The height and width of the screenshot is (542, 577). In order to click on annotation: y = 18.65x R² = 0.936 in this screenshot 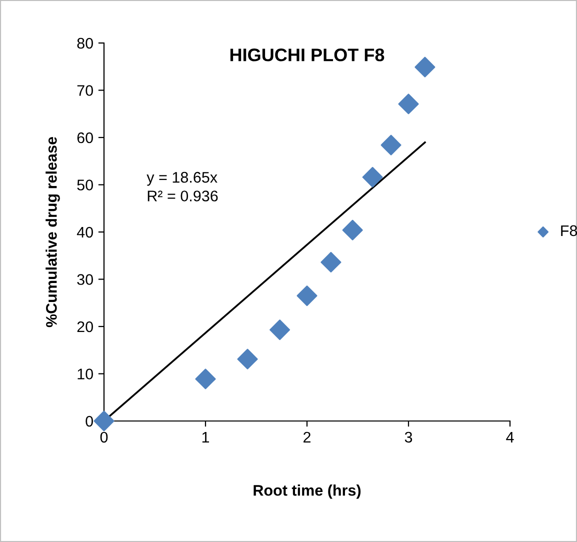, I will do `click(182, 187)`.